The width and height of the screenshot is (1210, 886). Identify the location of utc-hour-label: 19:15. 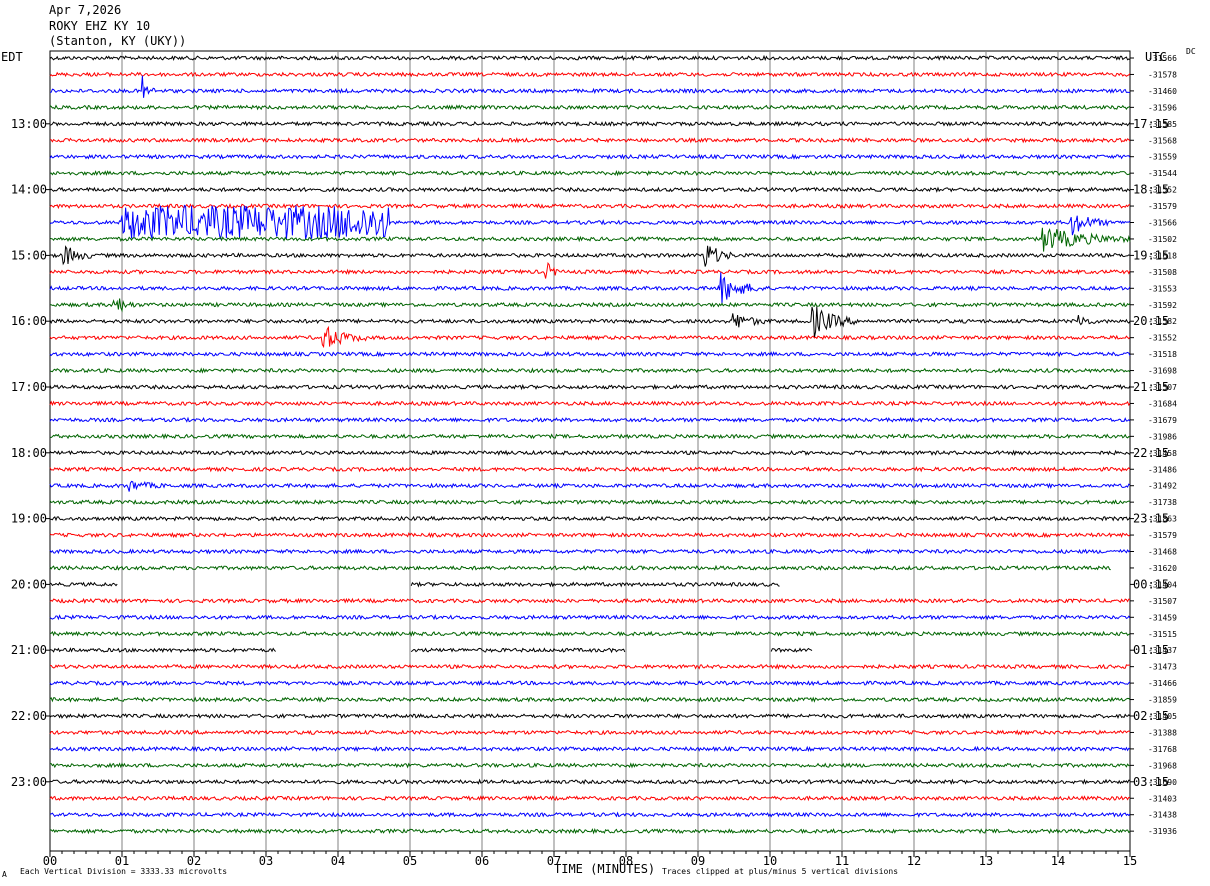
(1151, 255).